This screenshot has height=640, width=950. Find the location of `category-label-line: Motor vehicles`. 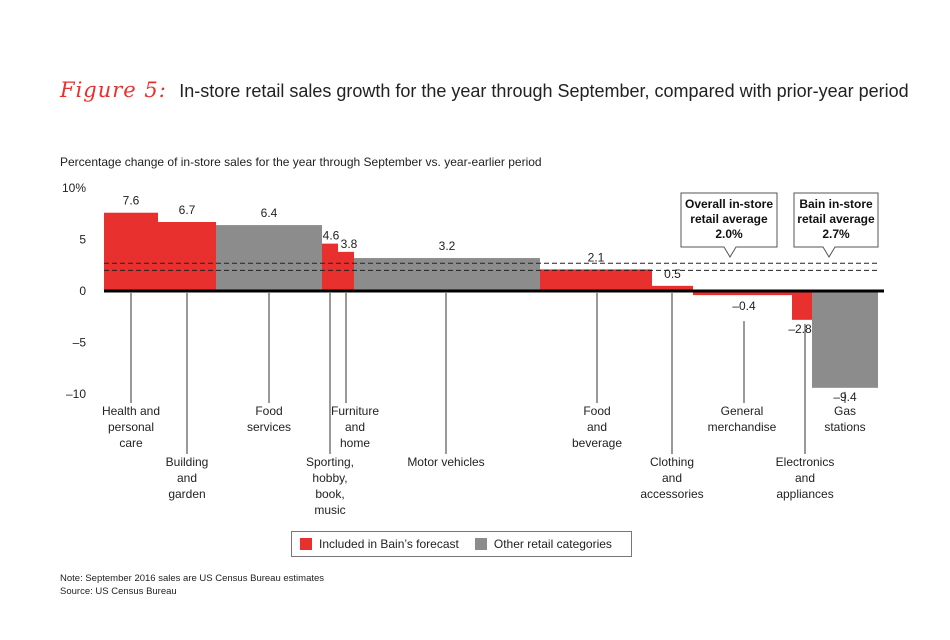

category-label-line: Motor vehicles is located at coordinates (445, 462).